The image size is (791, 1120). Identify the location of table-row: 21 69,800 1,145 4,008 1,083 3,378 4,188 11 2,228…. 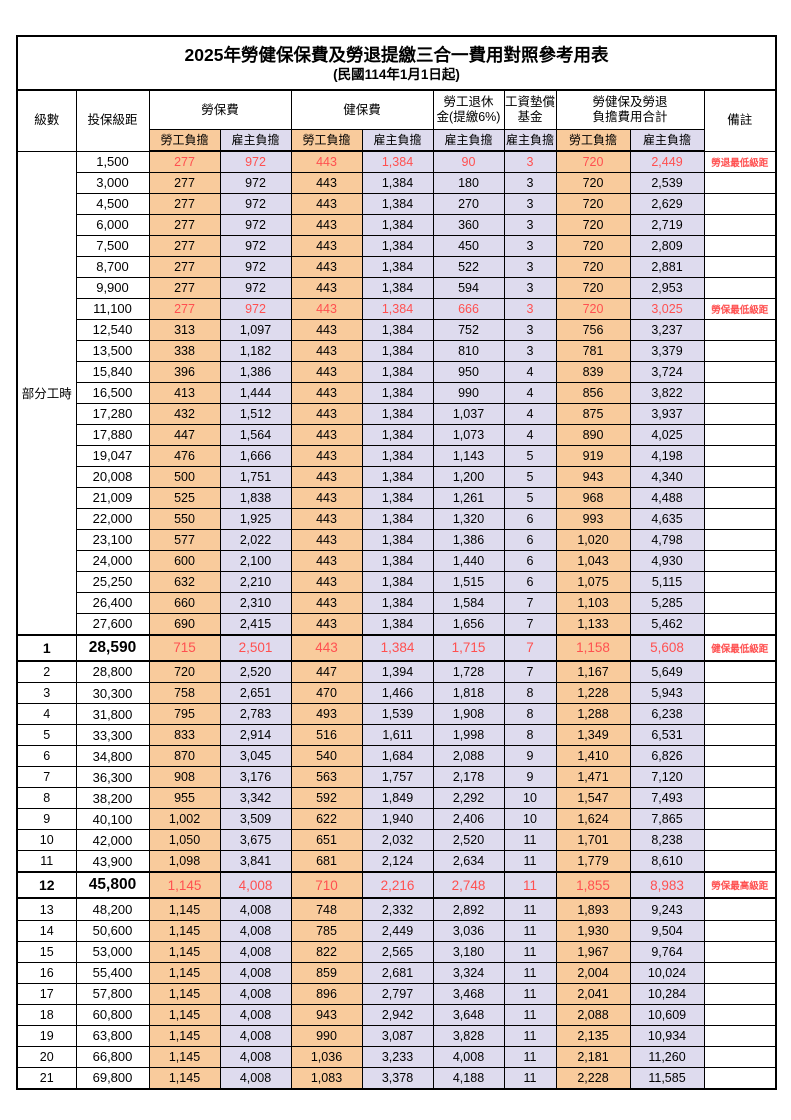
(396, 1078).